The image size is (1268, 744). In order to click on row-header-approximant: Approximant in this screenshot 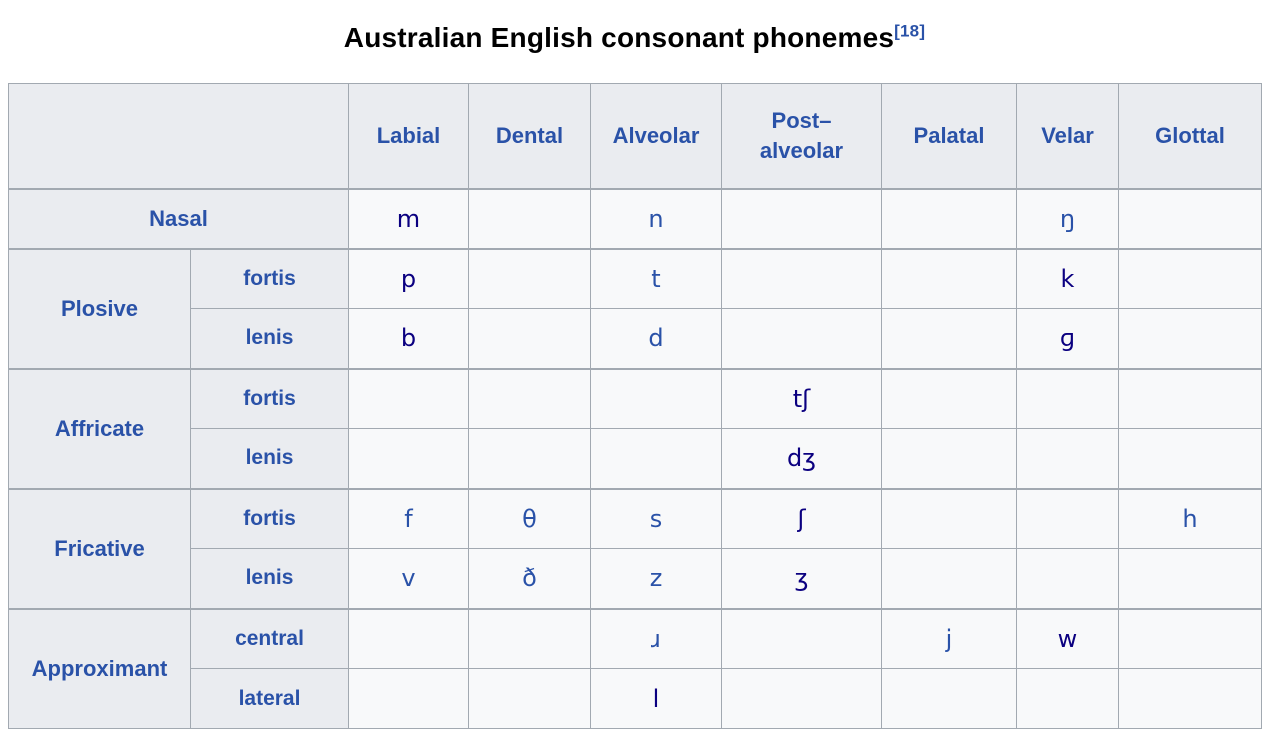, I will do `click(99, 668)`.